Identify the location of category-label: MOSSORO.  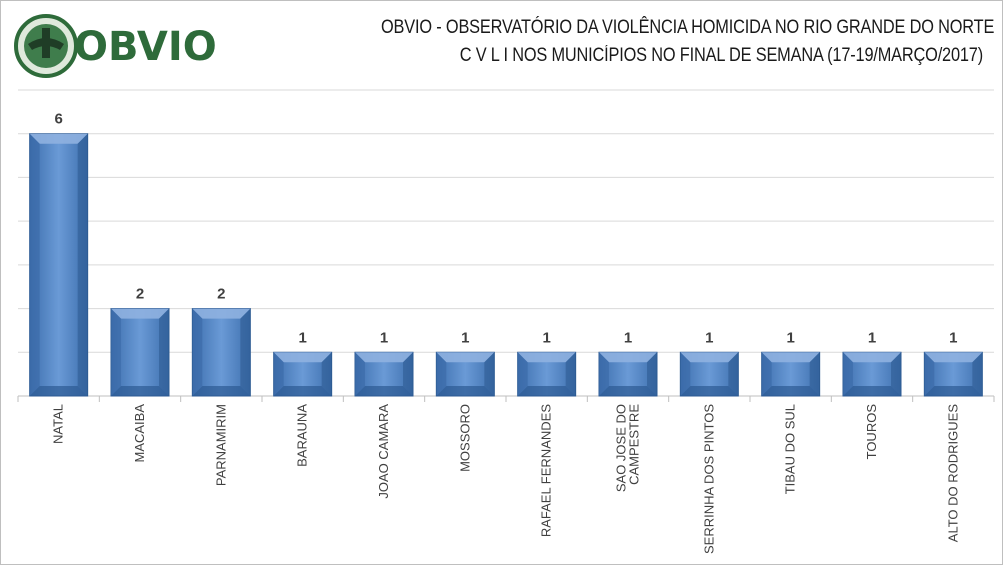
(464, 438).